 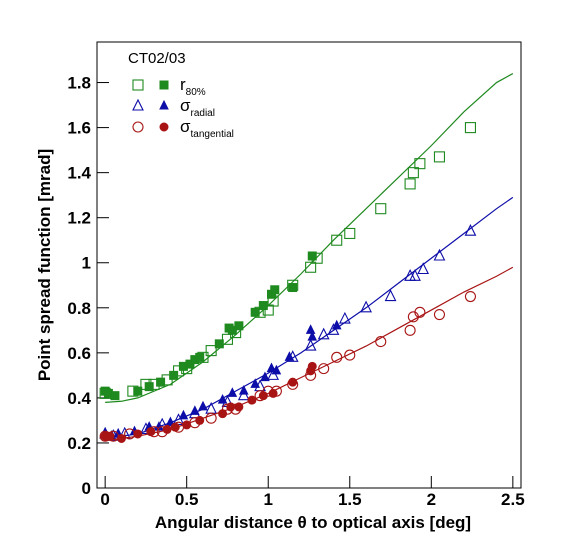 I want to click on x-tick-label: 0.5, so click(x=187, y=499).